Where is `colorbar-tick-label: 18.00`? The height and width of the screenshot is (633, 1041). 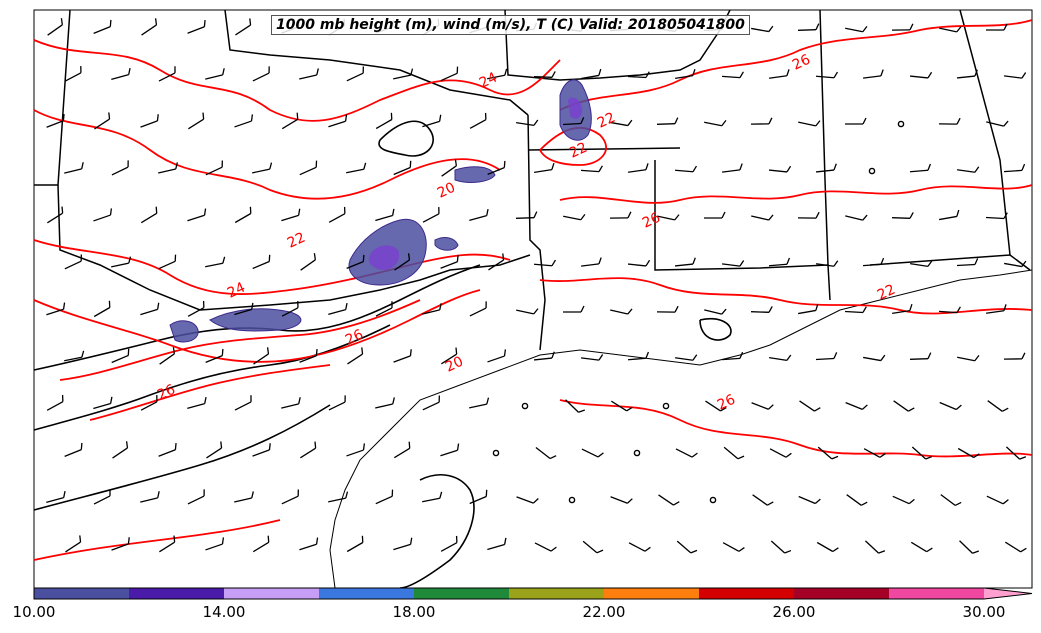
colorbar-tick-label: 18.00 is located at coordinates (414, 612).